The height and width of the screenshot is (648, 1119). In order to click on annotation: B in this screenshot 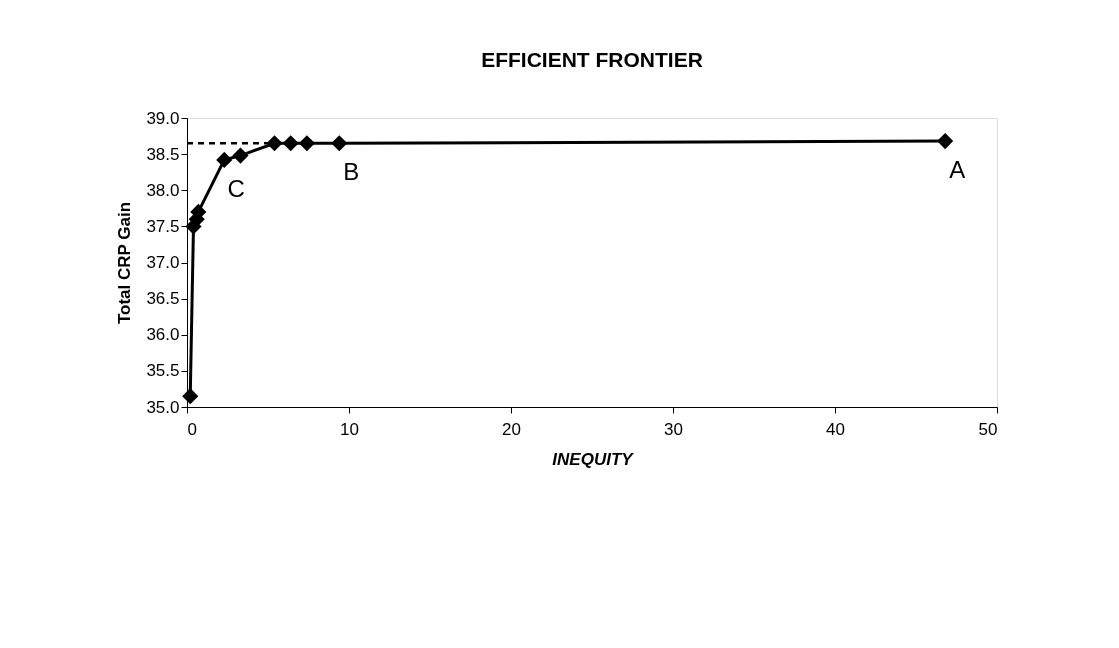, I will do `click(351, 172)`.